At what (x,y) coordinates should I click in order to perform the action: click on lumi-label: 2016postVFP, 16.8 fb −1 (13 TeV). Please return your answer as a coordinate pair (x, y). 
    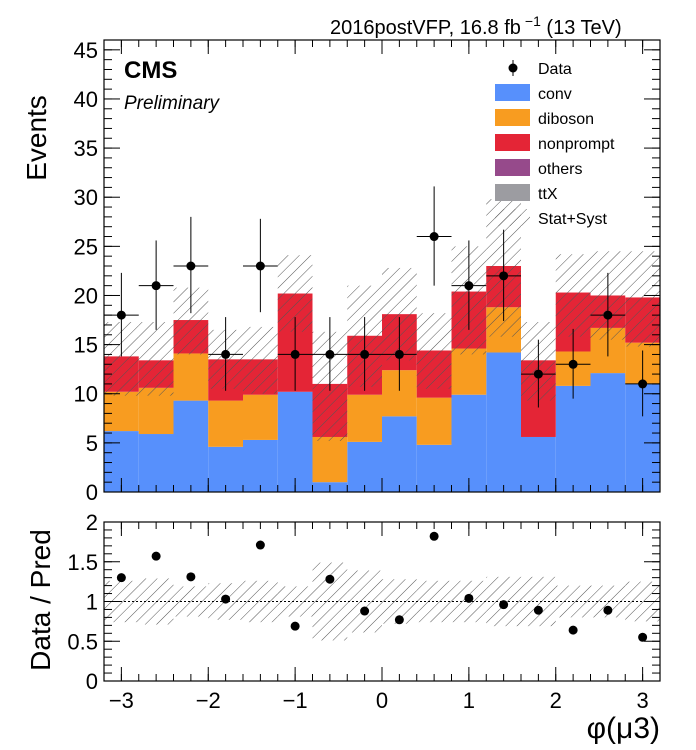
    Looking at the image, I should click on (476, 26).